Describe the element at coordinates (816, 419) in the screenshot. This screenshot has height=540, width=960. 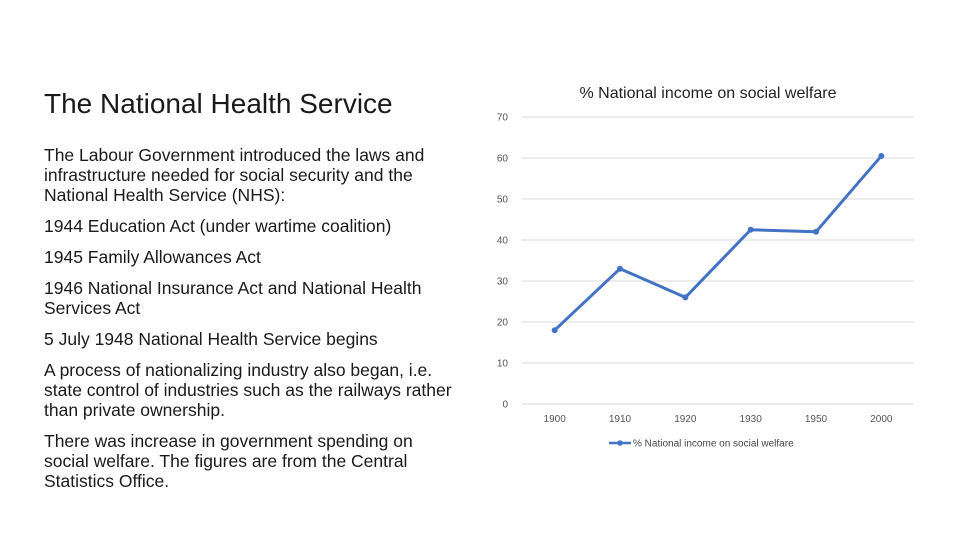
I see `x-tick-label: 1950` at that location.